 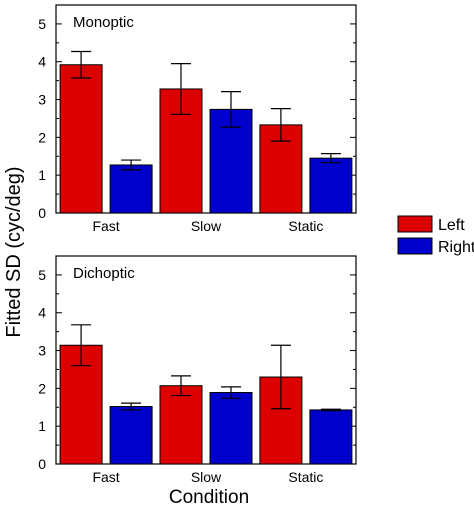 I want to click on legend: Left Right, so click(x=435, y=235).